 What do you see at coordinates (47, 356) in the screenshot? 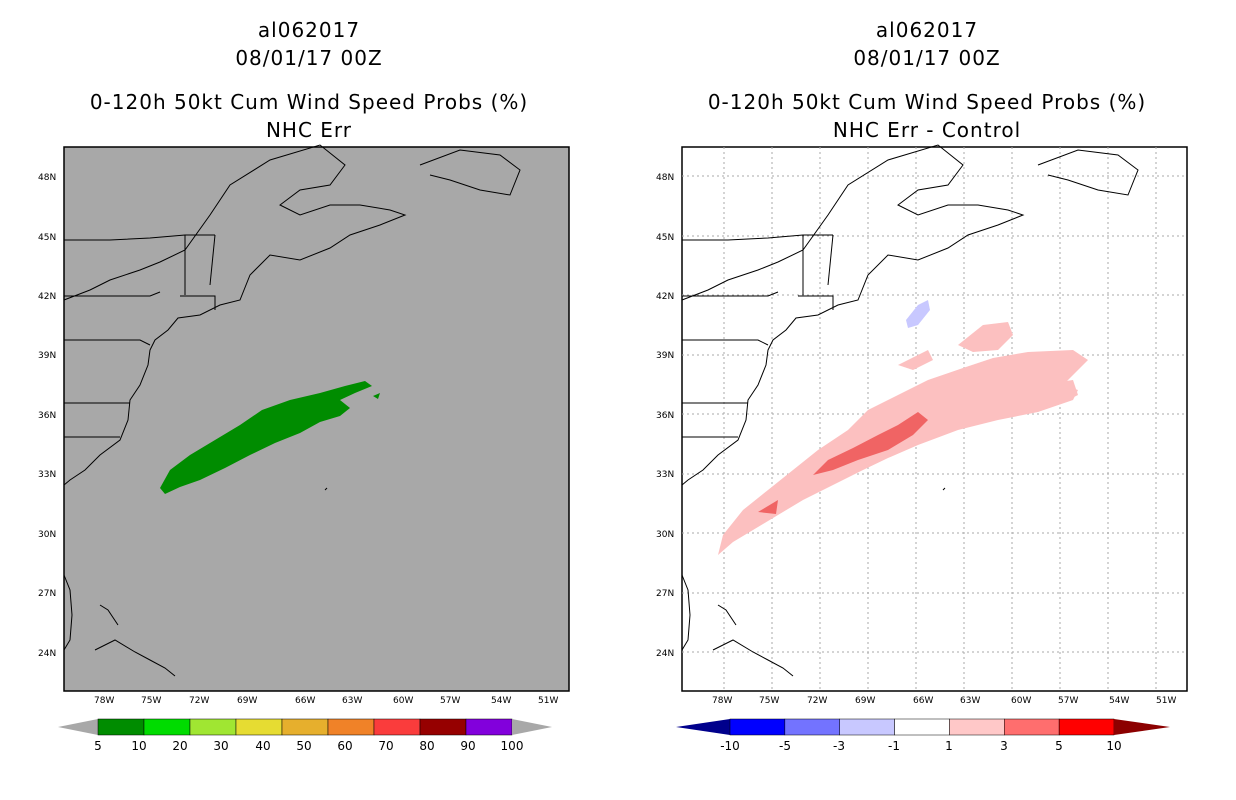
I see `left-lat-label: 39N` at bounding box center [47, 356].